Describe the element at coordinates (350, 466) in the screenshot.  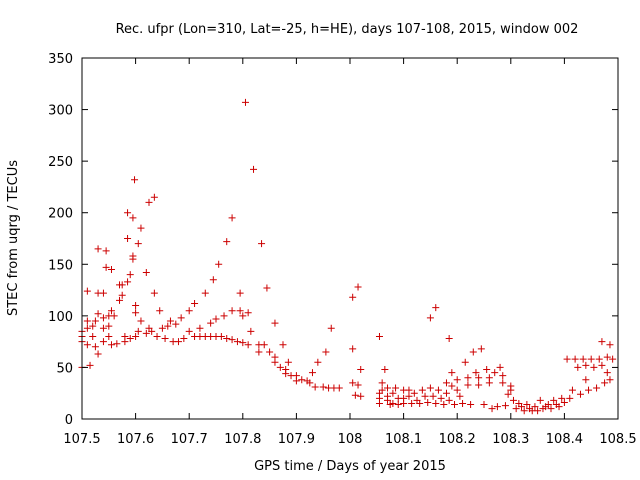
I see `x-axis-label: GPS time / Days of year 2015` at that location.